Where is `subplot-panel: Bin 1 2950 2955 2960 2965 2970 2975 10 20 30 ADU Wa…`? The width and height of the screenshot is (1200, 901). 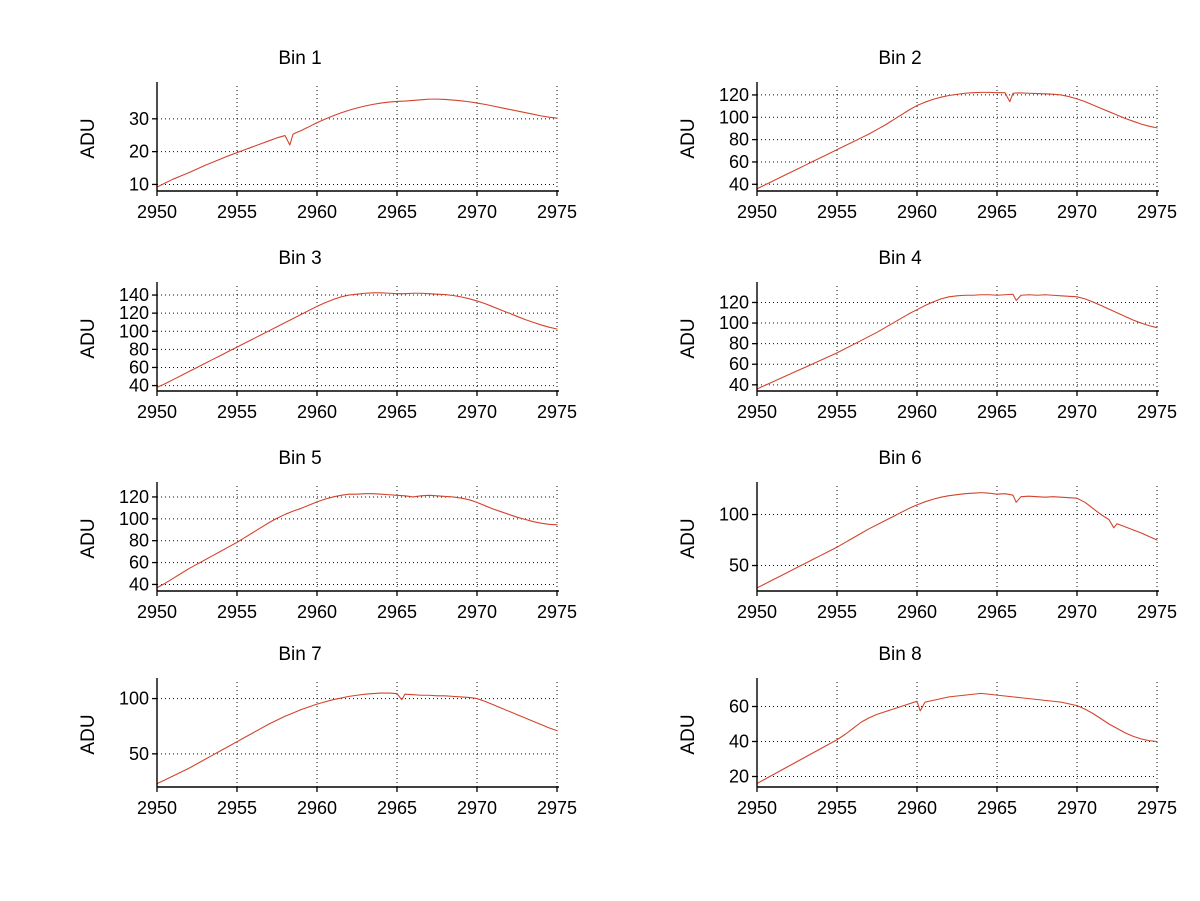 subplot-panel: Bin 1 2950 2955 2960 2965 2970 2975 10 20 30 ADU Wa… is located at coordinates (300, 148).